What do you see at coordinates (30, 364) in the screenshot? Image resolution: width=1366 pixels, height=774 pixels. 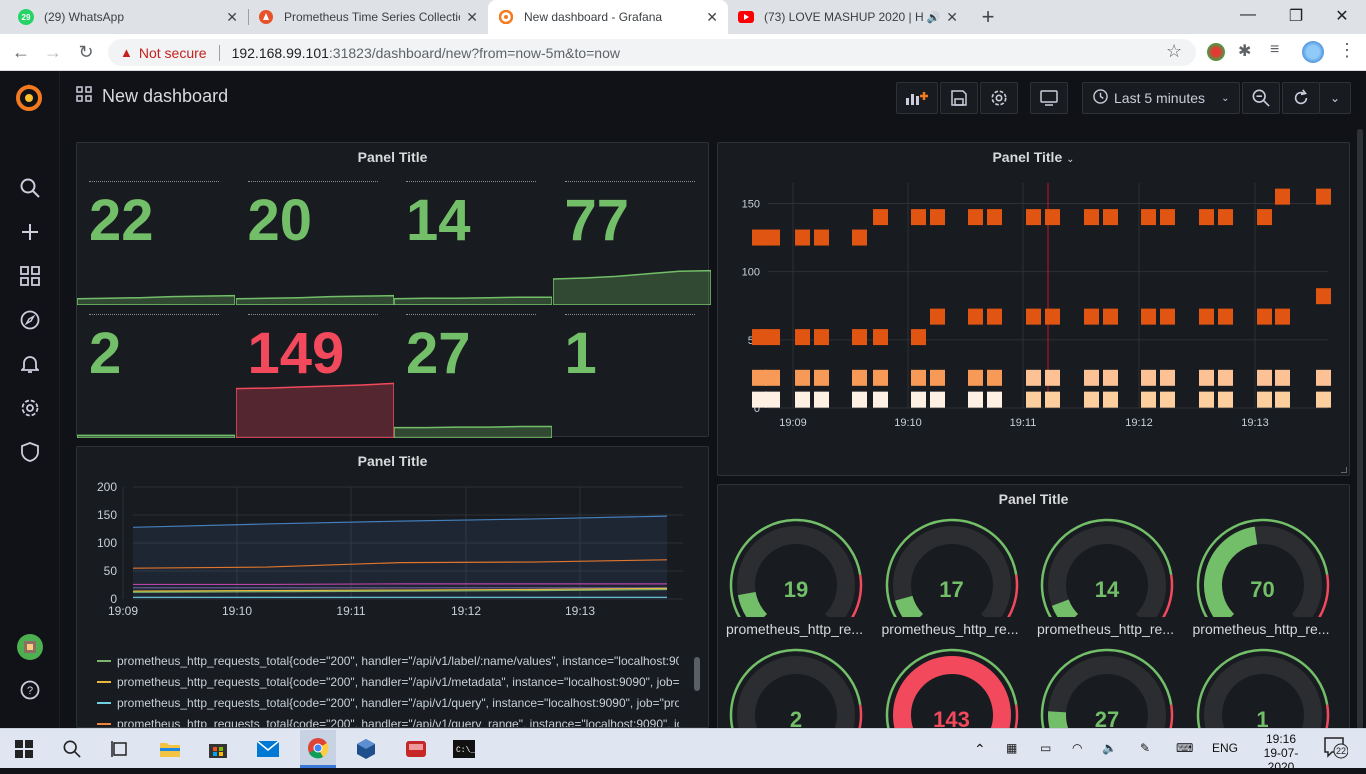 I see `alerting-bell-icon` at bounding box center [30, 364].